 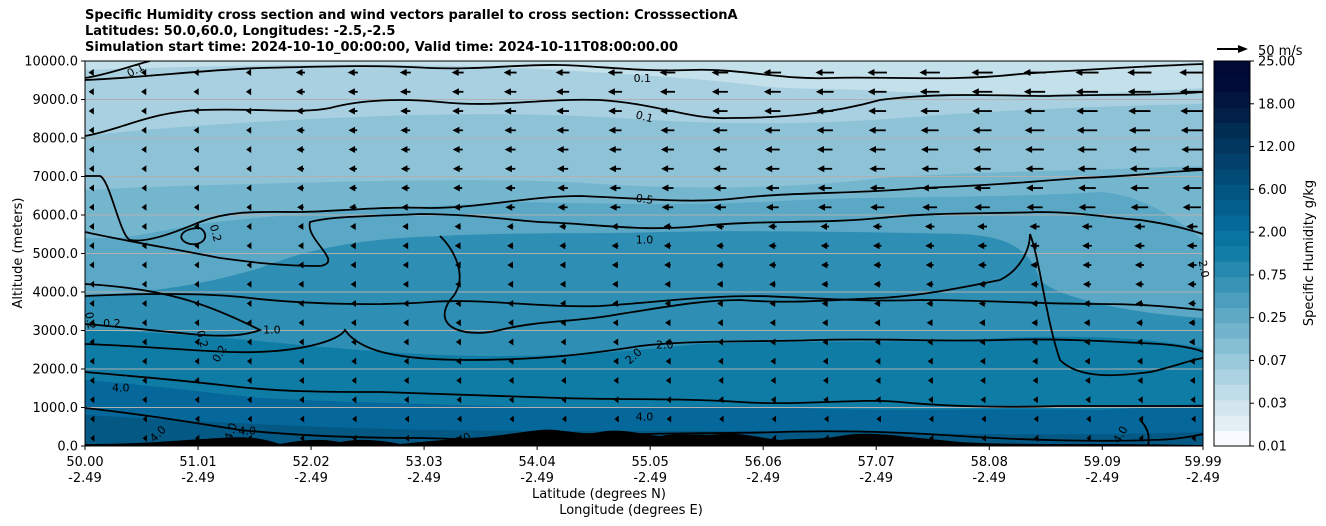 What do you see at coordinates (631, 510) in the screenshot?
I see `x-axis-label-line-2: Longitude (degrees E)` at bounding box center [631, 510].